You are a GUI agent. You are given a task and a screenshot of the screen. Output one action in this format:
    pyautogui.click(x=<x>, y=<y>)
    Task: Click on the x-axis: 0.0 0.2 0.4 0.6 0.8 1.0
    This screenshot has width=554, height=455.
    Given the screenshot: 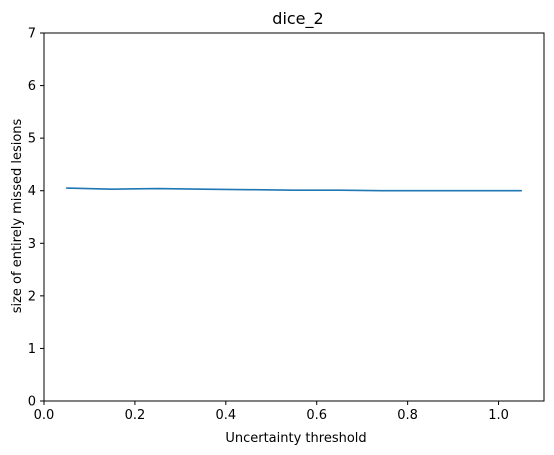 What is the action you would take?
    pyautogui.click(x=271, y=412)
    